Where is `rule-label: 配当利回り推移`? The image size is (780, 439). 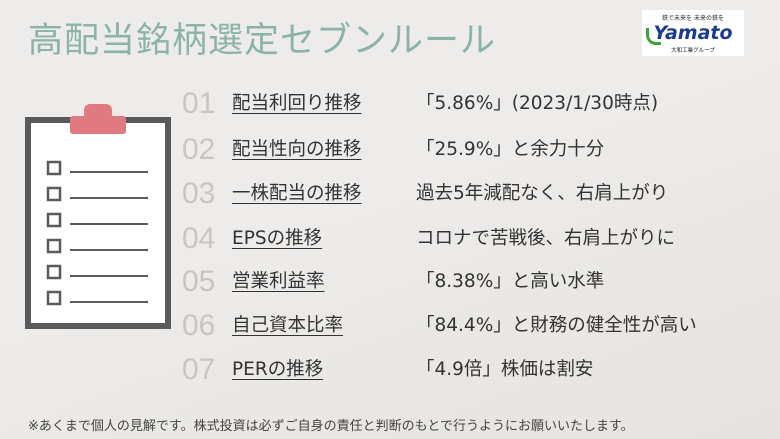 rule-label: 配当利回り推移 is located at coordinates (297, 103).